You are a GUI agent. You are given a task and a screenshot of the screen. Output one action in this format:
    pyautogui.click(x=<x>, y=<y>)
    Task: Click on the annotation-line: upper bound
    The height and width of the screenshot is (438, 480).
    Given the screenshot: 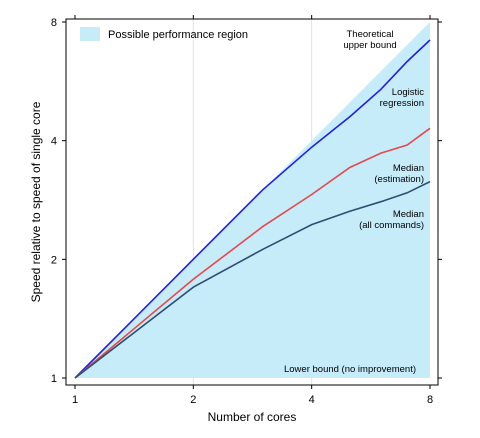 What is the action you would take?
    pyautogui.click(x=369, y=45)
    